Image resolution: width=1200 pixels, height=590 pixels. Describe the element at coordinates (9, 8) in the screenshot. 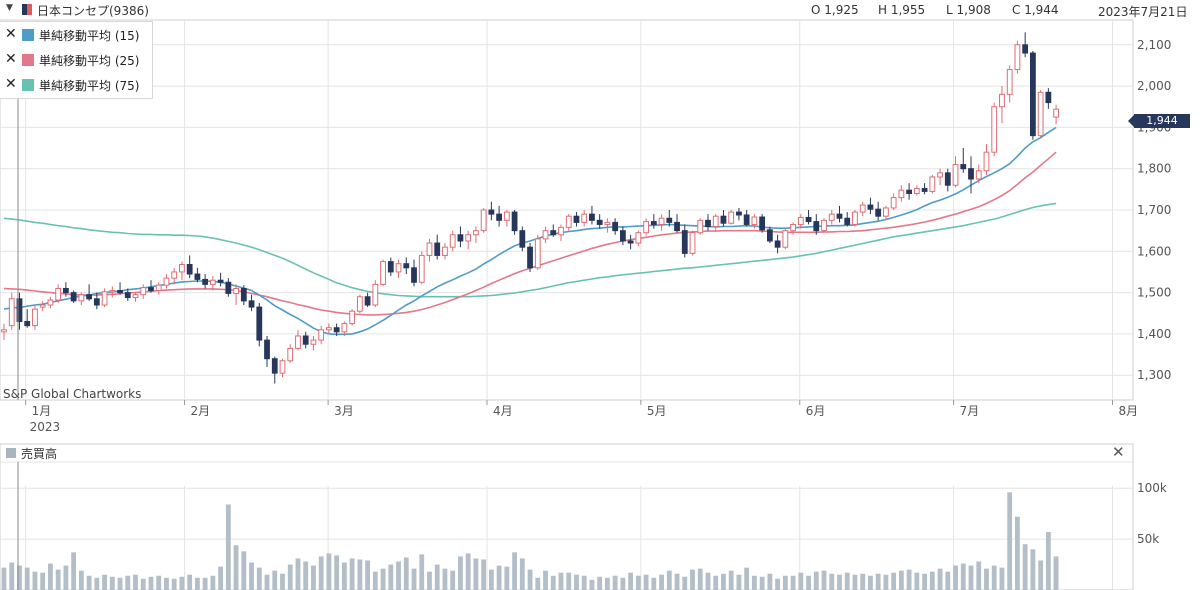

I see `collapse-caret-icon: ▼` at that location.